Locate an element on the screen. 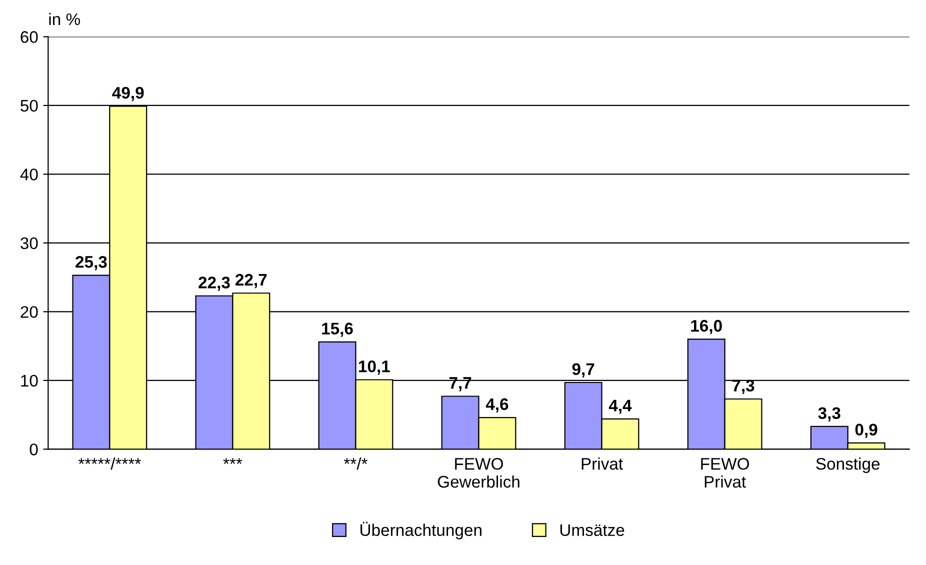  y-tick-label: 60 is located at coordinates (29, 37).